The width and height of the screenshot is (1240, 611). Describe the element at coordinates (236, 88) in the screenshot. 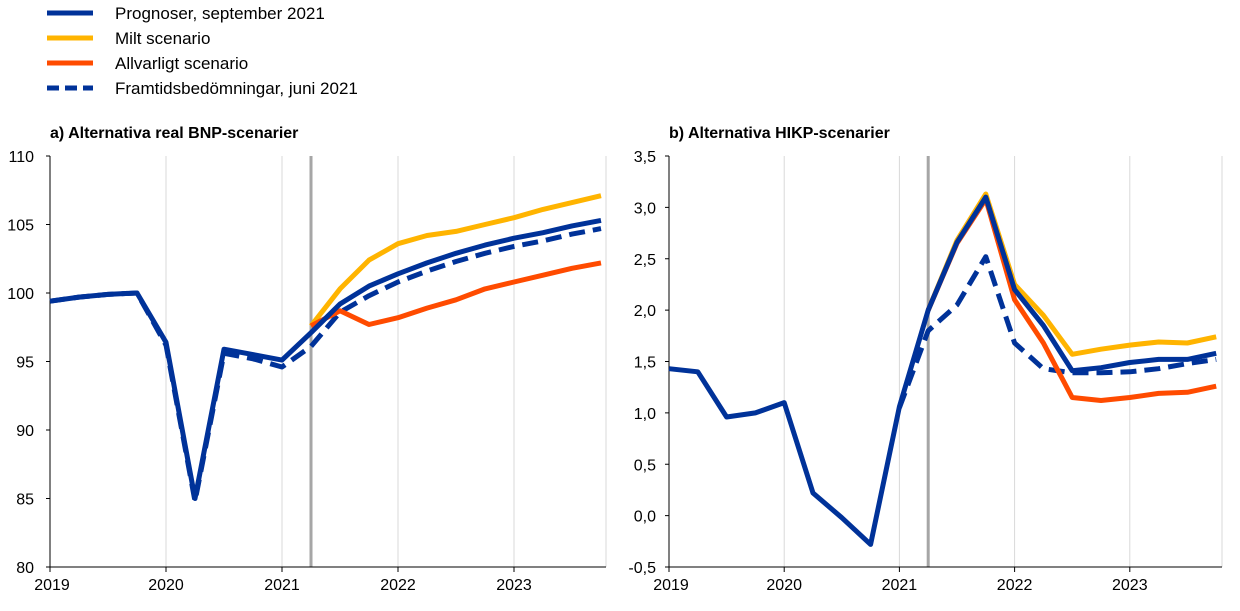

I see `legend-label: Framtidsbedömningar, juni 2021` at that location.